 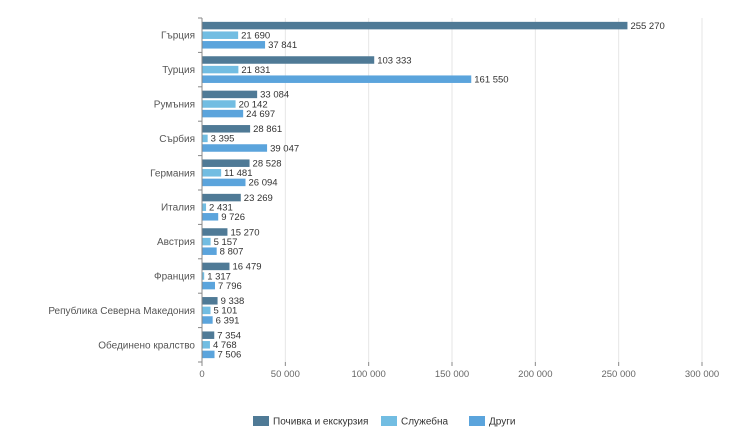 I want to click on category-label: Обединено кралство, so click(x=146, y=345).